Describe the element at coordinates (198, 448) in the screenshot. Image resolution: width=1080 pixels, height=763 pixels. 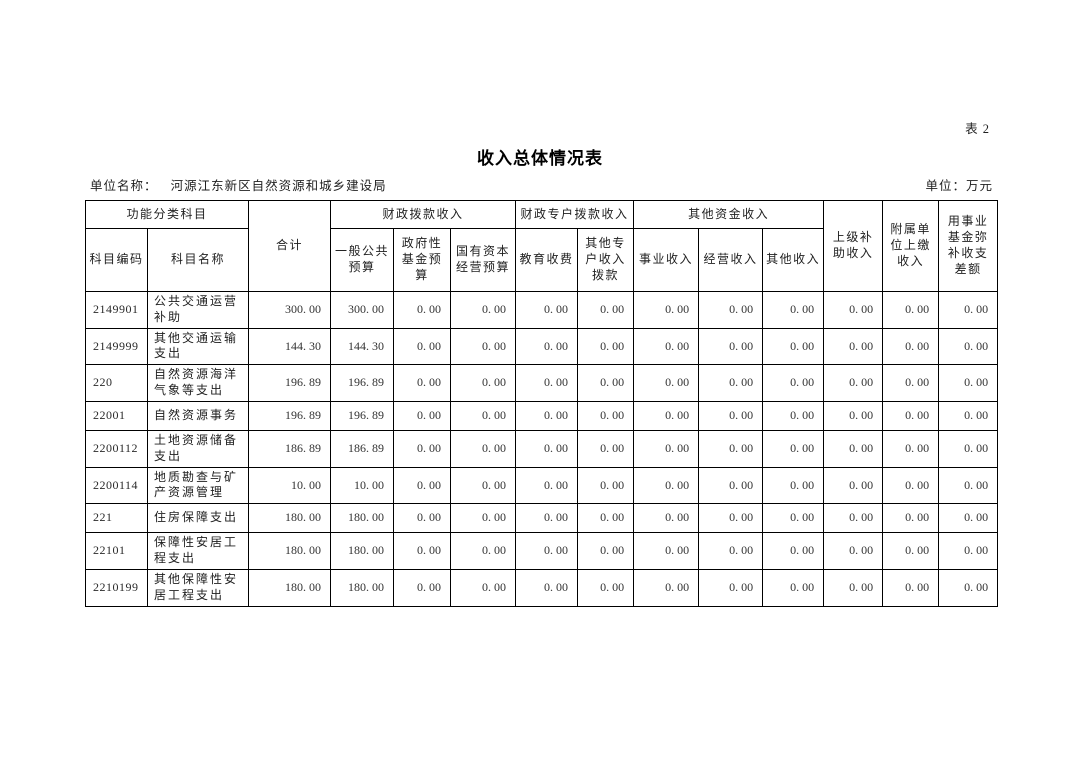
I see `subject-name-cell: 土地资源储备支出` at that location.